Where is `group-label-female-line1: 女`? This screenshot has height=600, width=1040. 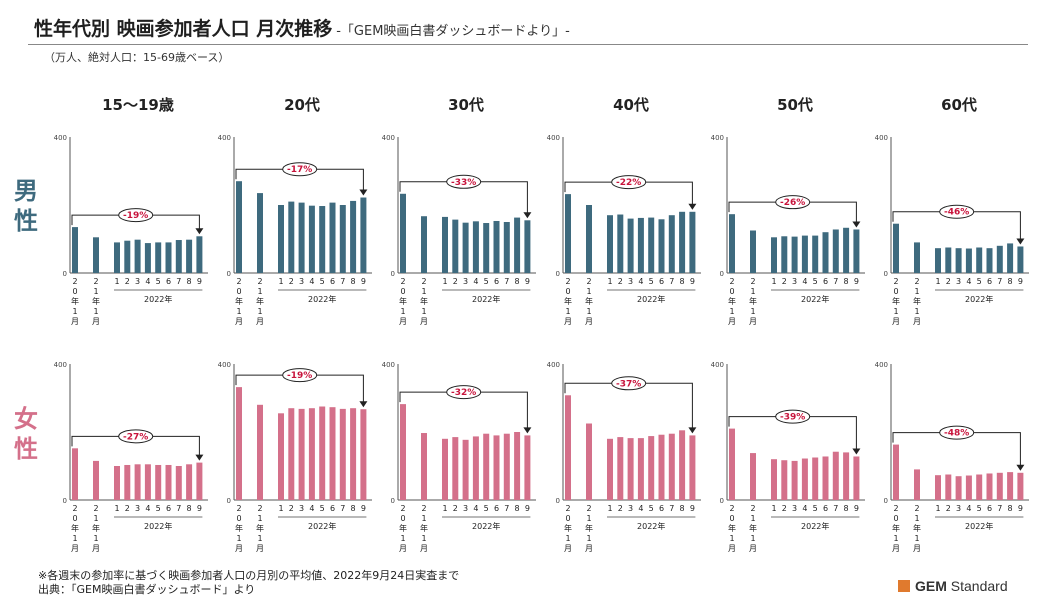 group-label-female-line1: 女 is located at coordinates (26, 419).